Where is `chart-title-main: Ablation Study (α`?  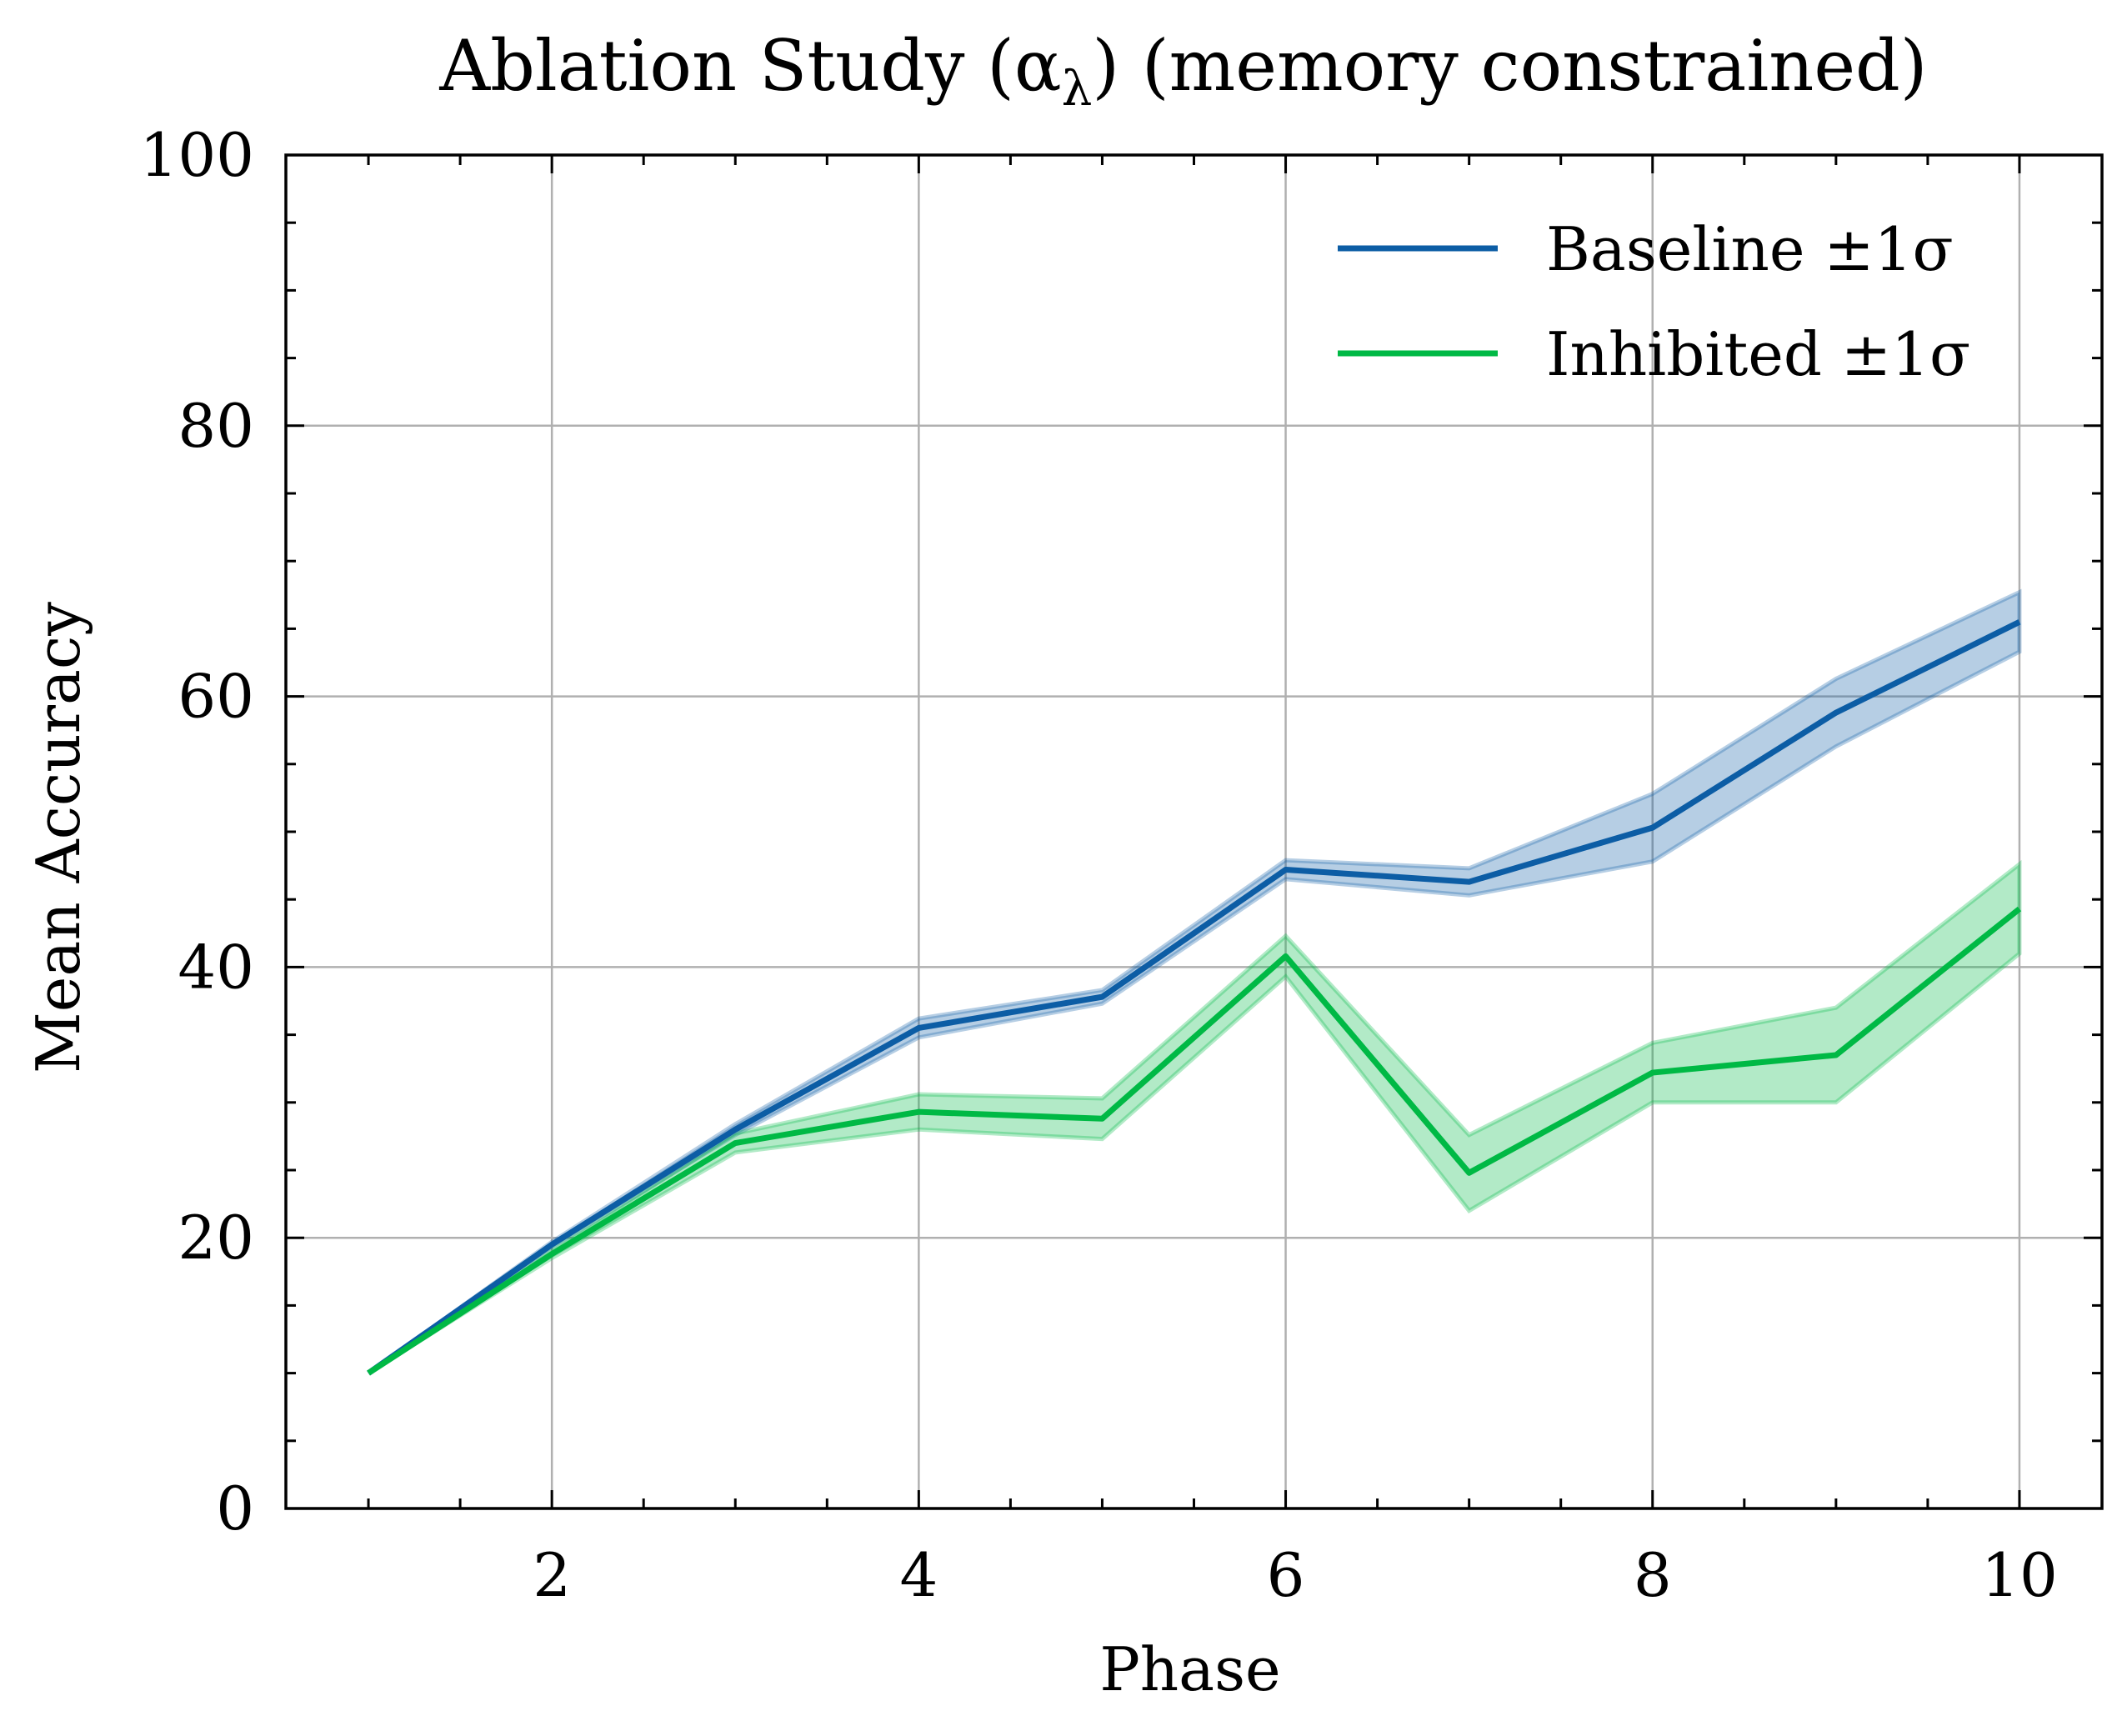
chart-title-main: Ablation Study (α is located at coordinates (749, 66).